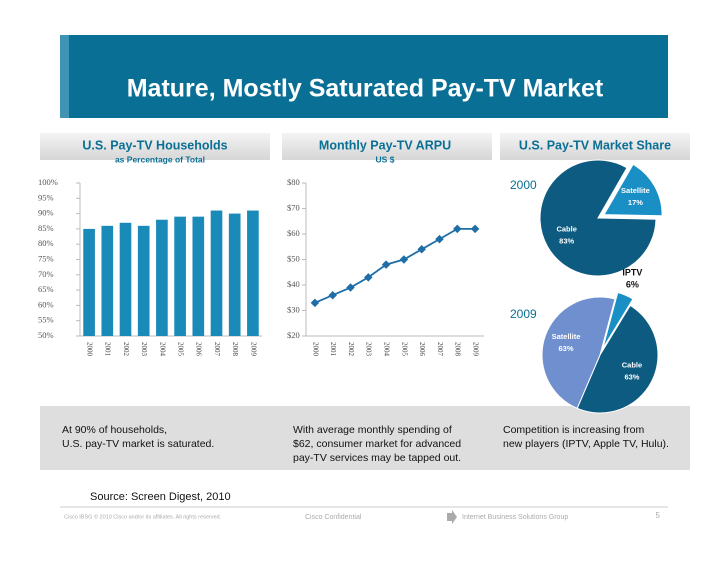  I want to click on y-tick-label: 70%, so click(46, 274).